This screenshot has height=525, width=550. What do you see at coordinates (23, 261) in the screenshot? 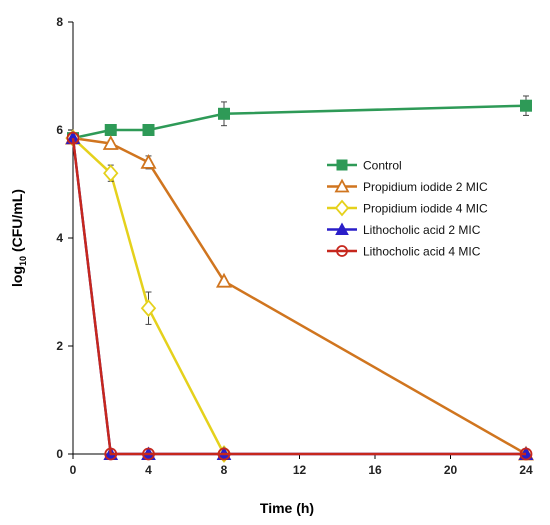
I see `y-axis-title-subscript: 10` at bounding box center [23, 261].